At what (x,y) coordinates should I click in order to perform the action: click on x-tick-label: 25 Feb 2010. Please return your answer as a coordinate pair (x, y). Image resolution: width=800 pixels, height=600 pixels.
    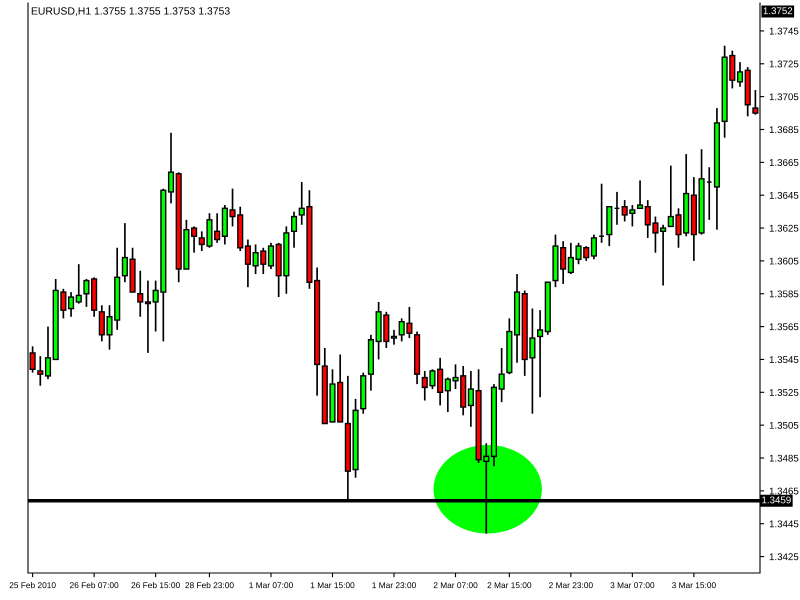
    Looking at the image, I should click on (33, 585).